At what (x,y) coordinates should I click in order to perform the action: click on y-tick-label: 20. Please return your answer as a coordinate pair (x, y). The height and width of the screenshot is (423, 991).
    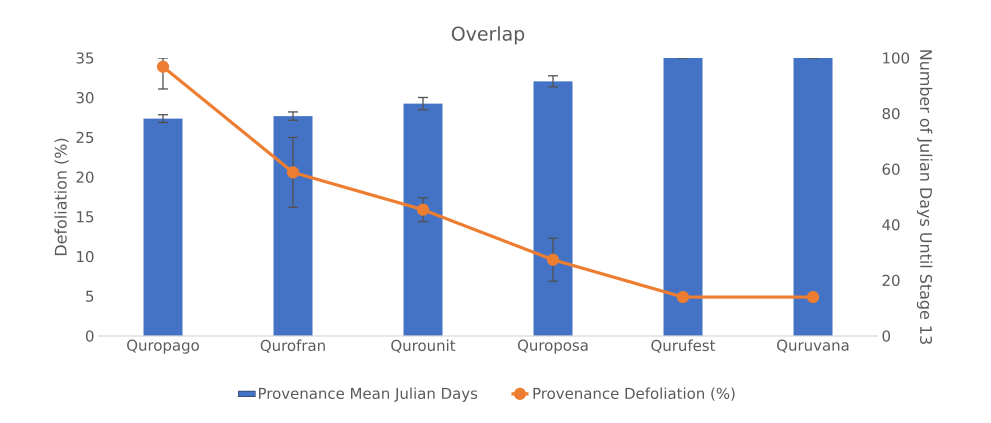
    Looking at the image, I should click on (85, 177).